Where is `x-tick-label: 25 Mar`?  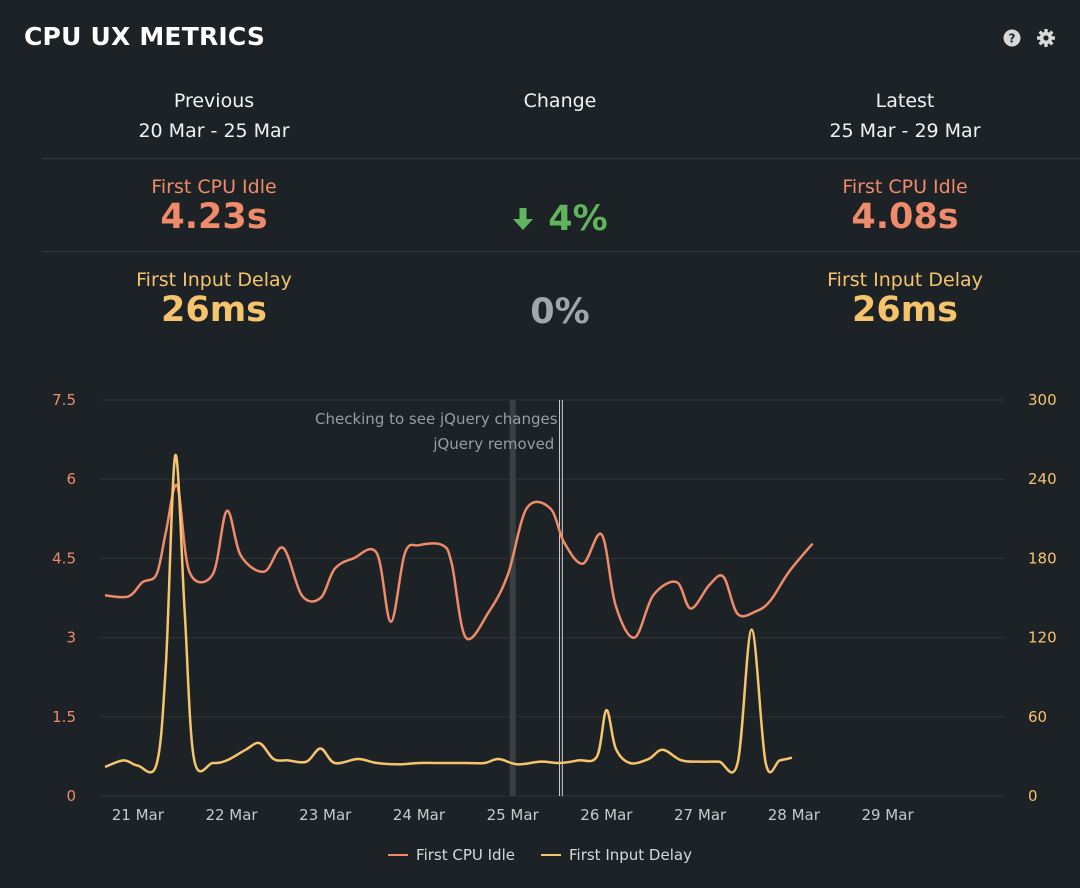
x-tick-label: 25 Mar is located at coordinates (513, 815).